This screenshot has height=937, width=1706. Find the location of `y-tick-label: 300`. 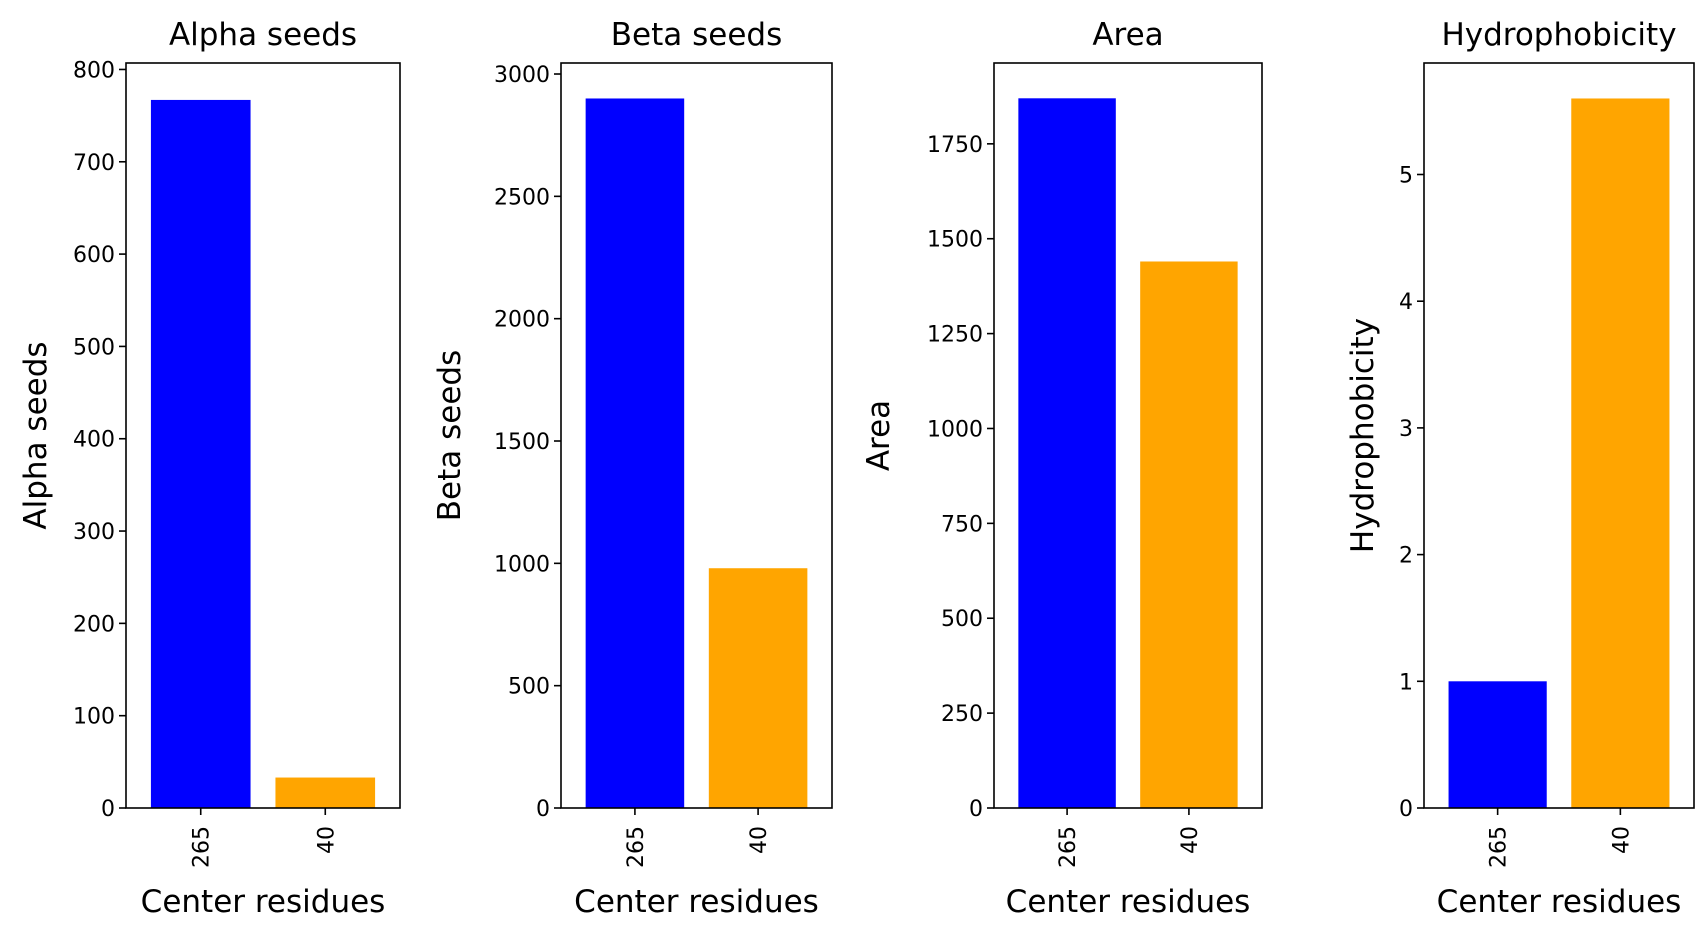

y-tick-label: 300 is located at coordinates (94, 532).